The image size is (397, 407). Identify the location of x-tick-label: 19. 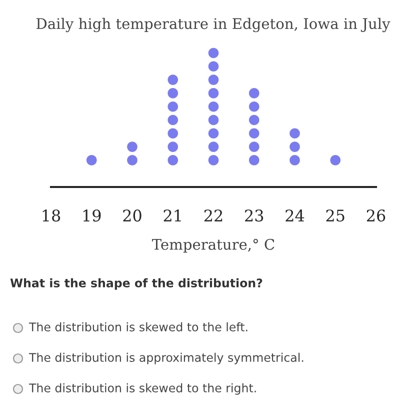
(92, 216).